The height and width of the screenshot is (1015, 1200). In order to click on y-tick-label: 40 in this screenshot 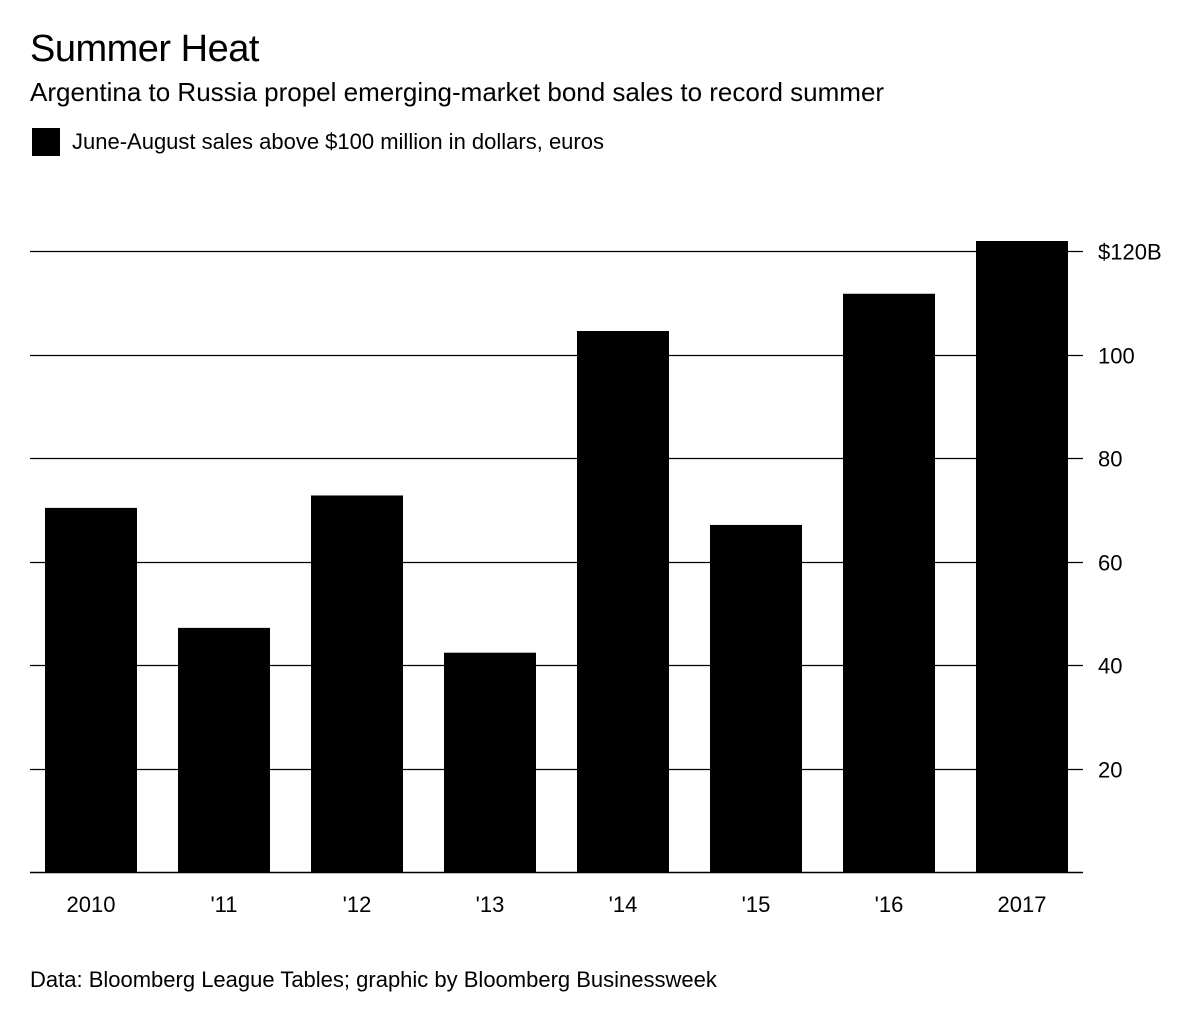, I will do `click(1110, 666)`.